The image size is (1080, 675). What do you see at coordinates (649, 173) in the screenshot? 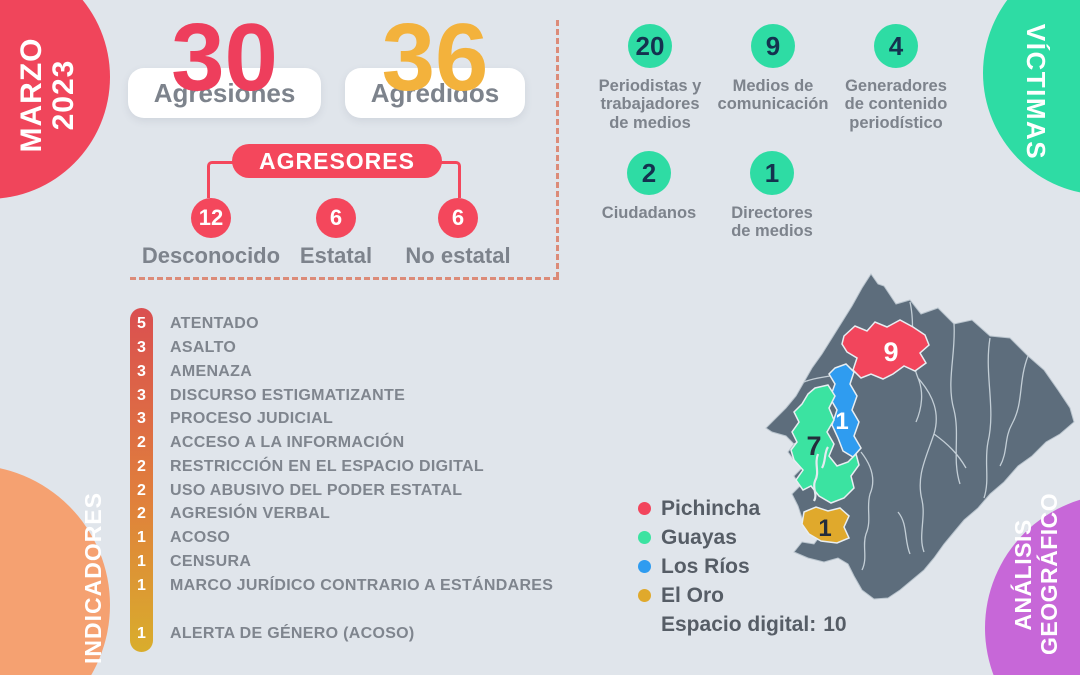
I see `victim-count-ciudadanos: 2` at bounding box center [649, 173].